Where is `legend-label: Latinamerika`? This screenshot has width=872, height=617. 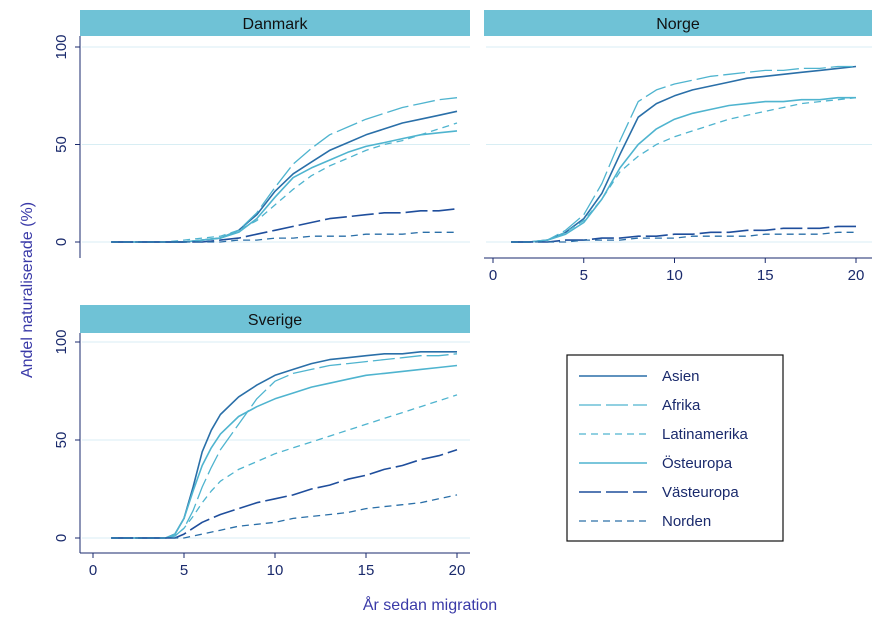
legend-label: Latinamerika is located at coordinates (705, 434).